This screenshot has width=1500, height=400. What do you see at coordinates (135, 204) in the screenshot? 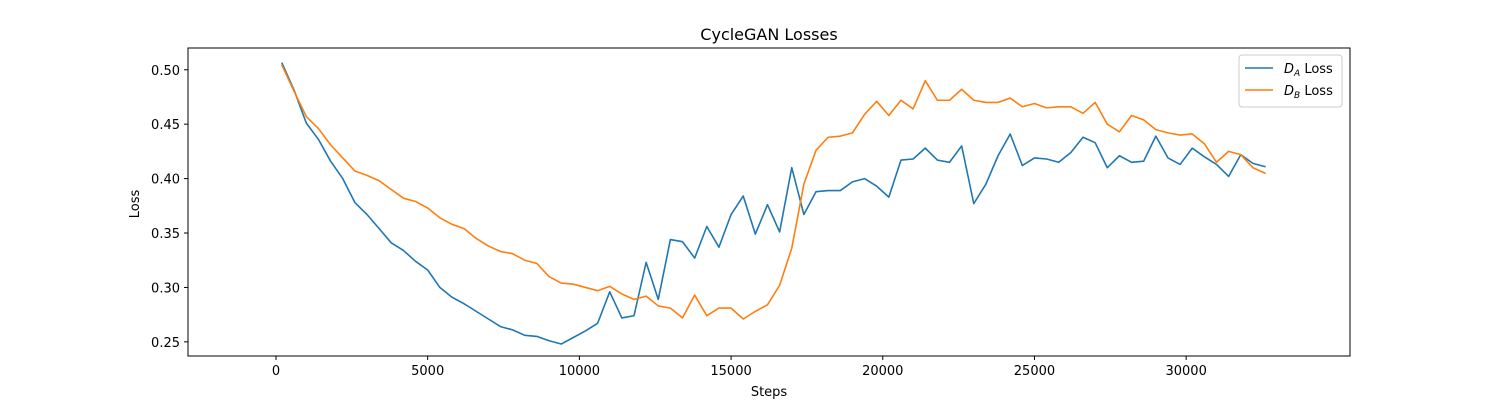
I see `y-axis-label: Loss` at bounding box center [135, 204].